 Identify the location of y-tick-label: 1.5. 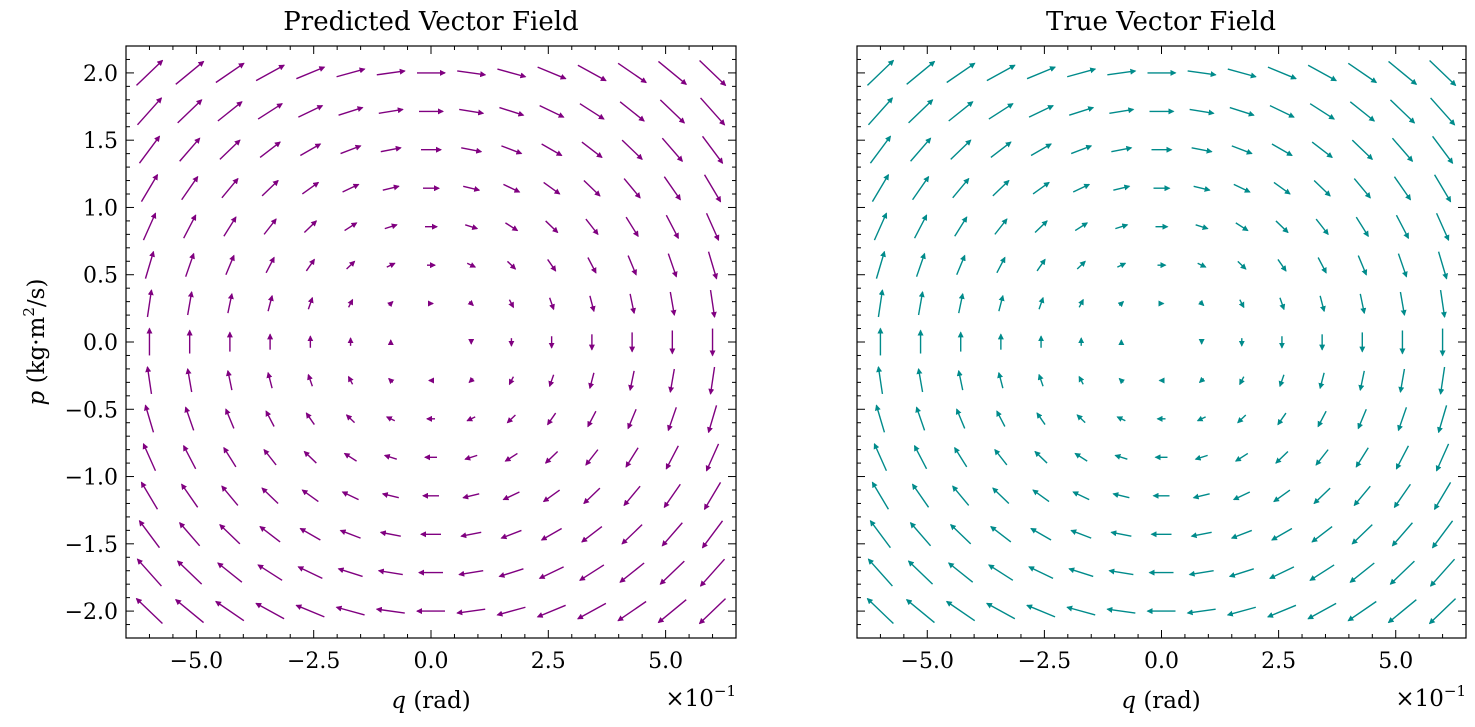
(100, 141).